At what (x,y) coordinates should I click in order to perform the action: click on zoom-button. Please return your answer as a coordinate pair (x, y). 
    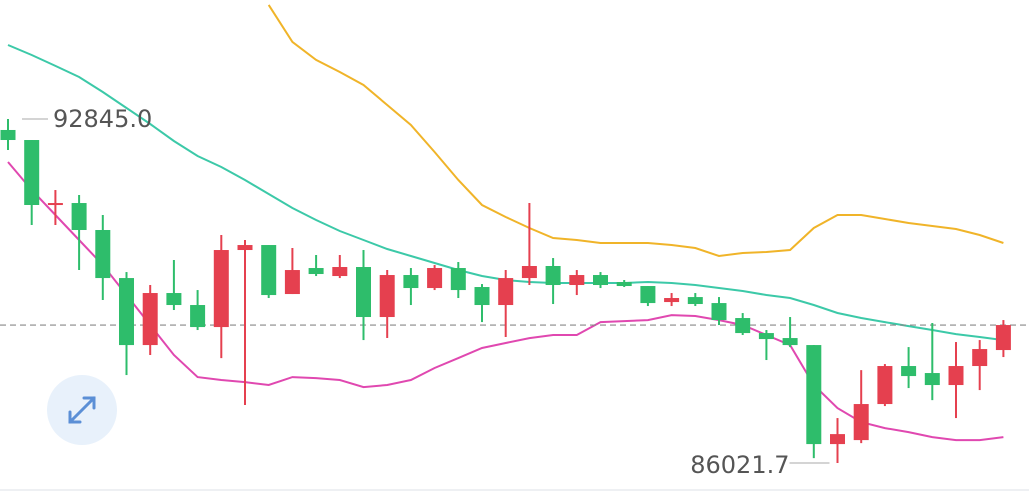
    Looking at the image, I should click on (82, 410).